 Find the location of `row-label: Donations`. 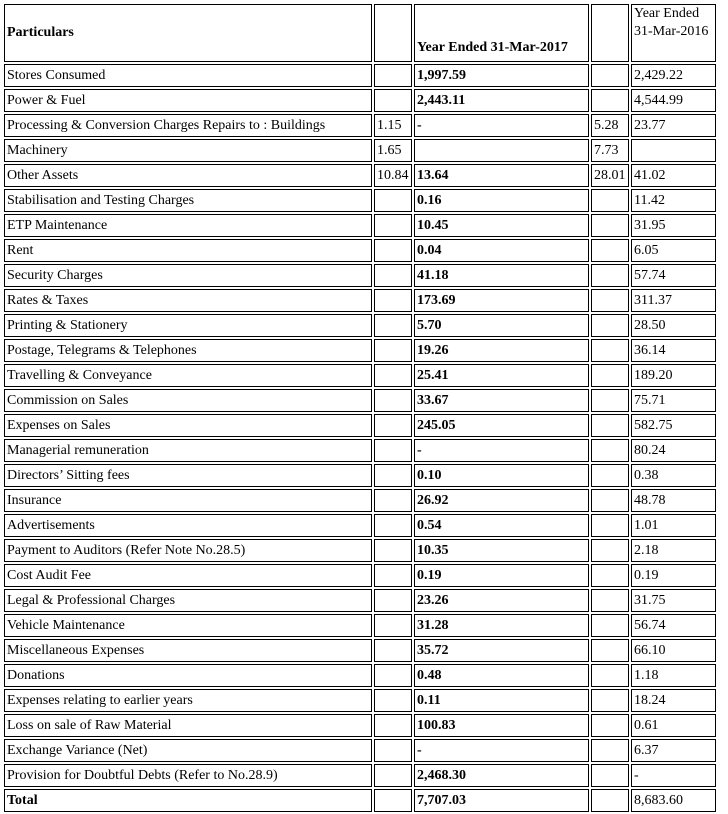

row-label: Donations is located at coordinates (188, 675).